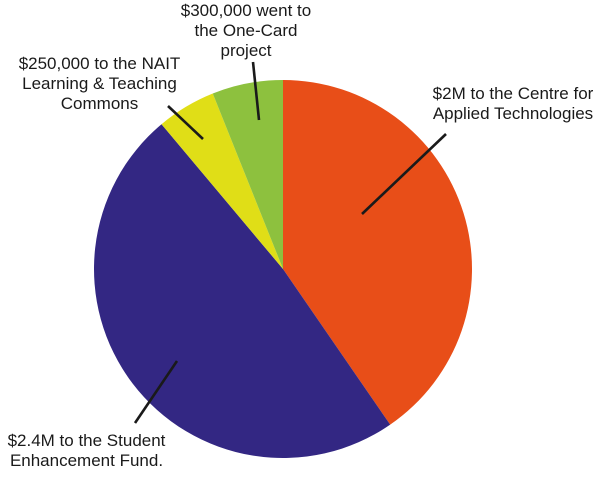 This screenshot has height=478, width=601. Describe the element at coordinates (256, 91) in the screenshot. I see `leader-line-one-card-project` at that location.